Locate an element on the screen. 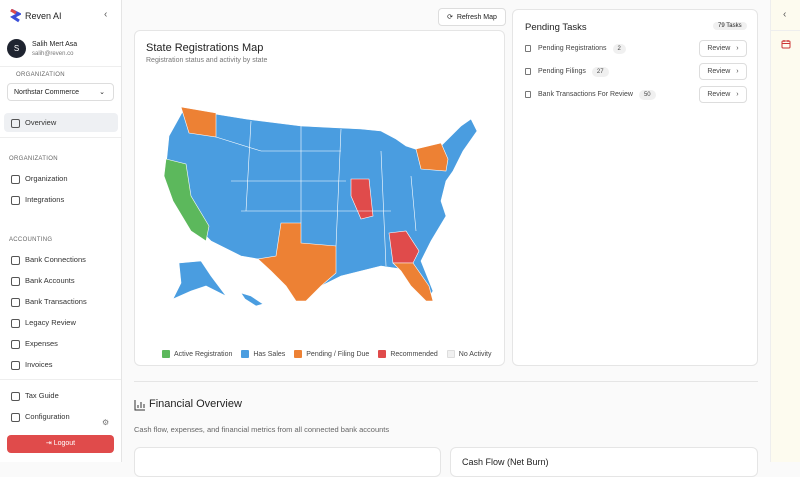 The height and width of the screenshot is (477, 800). refresh-button: ⟳ Refresh Map is located at coordinates (472, 17).